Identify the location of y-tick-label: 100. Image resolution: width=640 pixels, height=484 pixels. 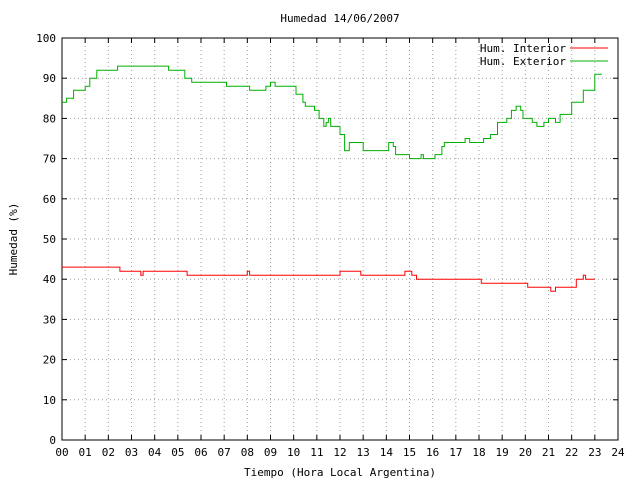
(46, 38).